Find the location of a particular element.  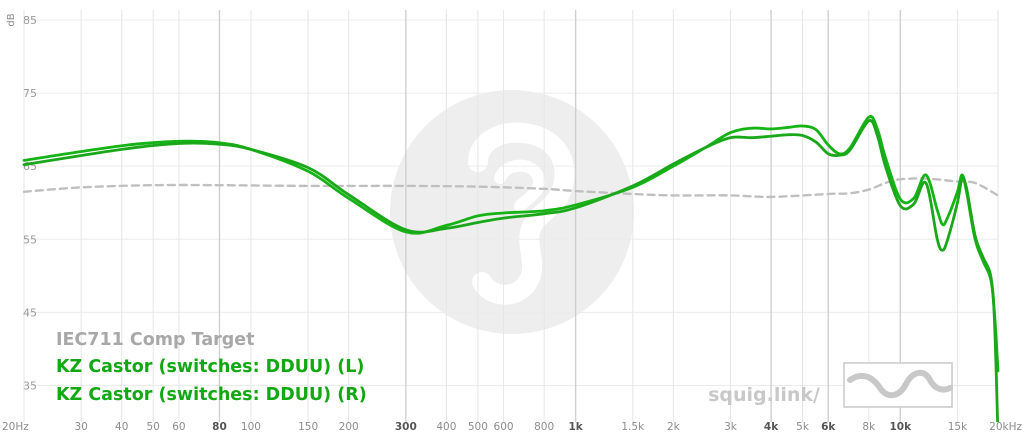

y-tick-label: 35 is located at coordinates (30, 385).